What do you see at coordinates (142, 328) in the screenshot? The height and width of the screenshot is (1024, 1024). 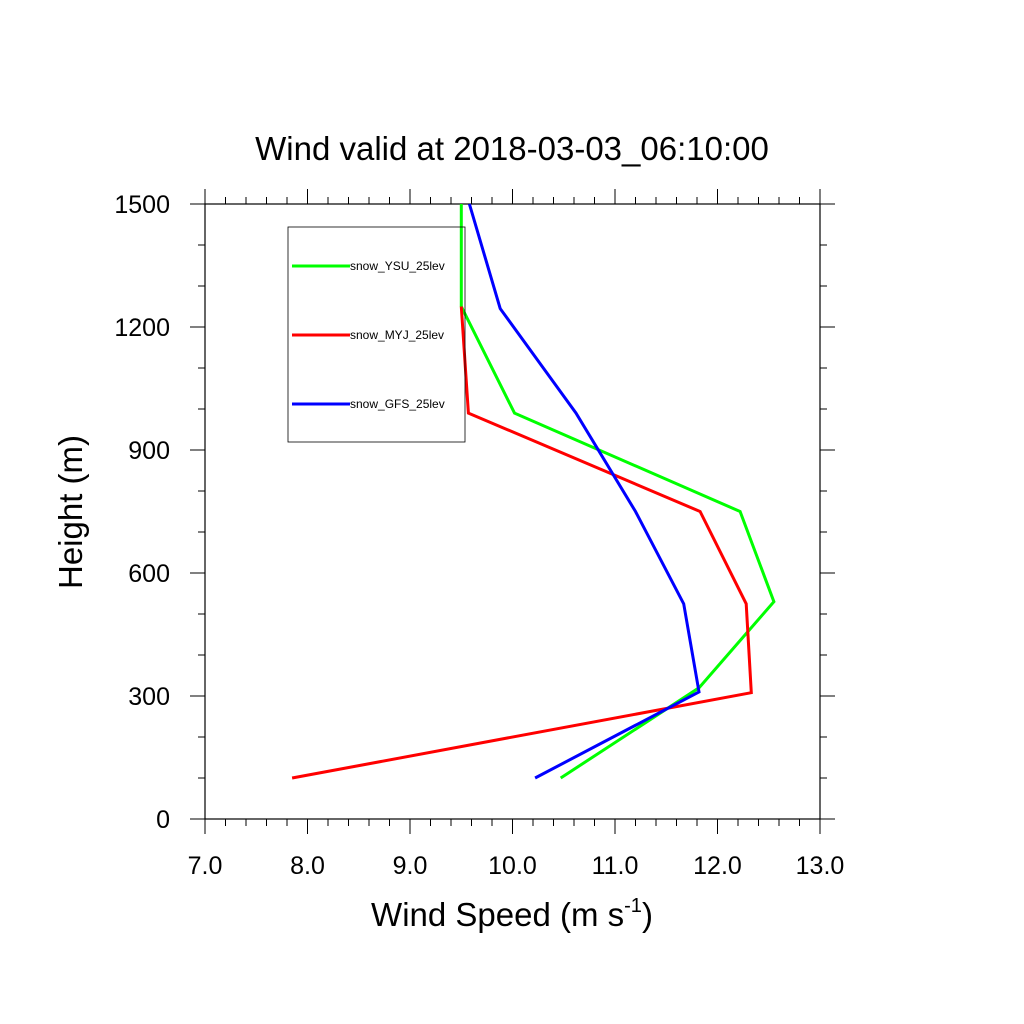 I see `y-tick-label: 1200` at bounding box center [142, 328].